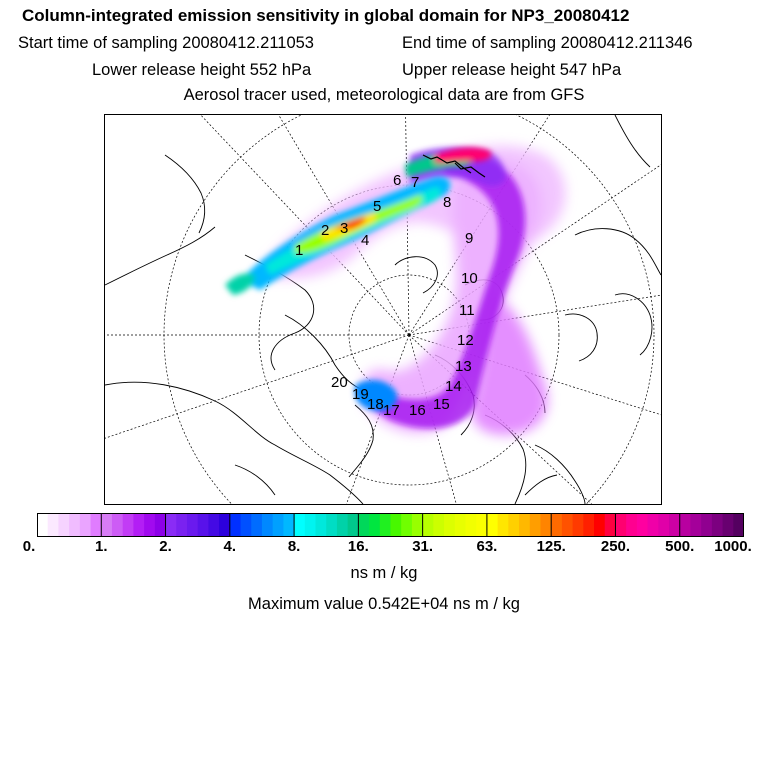 This screenshot has width=768, height=768. What do you see at coordinates (344, 228) in the screenshot?
I see `traj-label-3: 3` at bounding box center [344, 228].